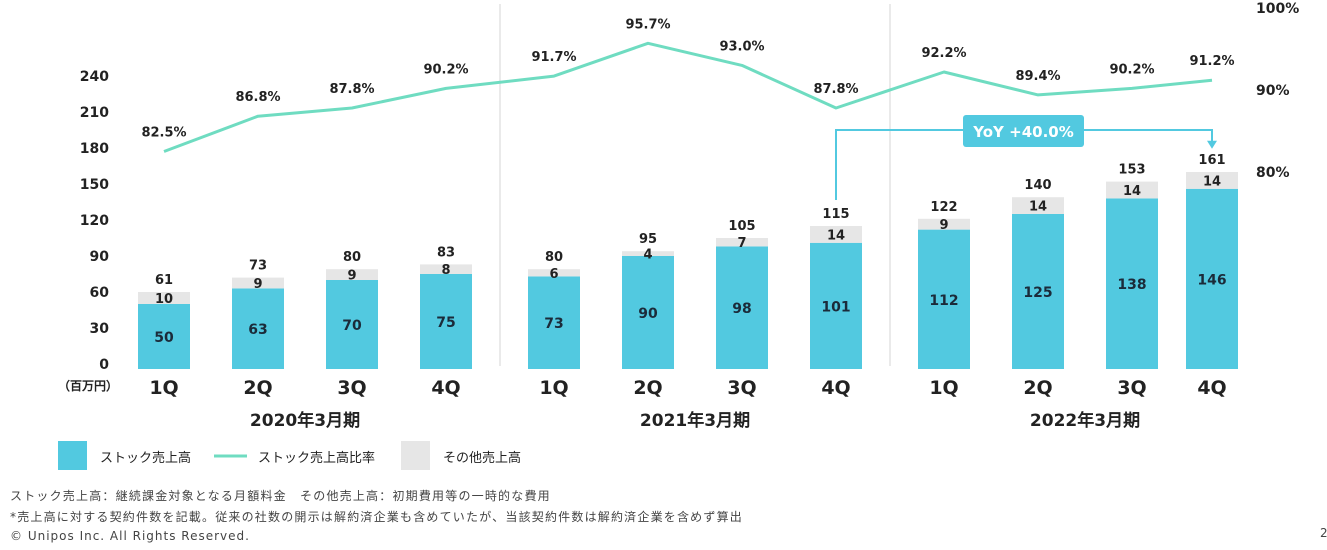 This screenshot has width=1327, height=550. What do you see at coordinates (1273, 91) in the screenshot?
I see `right-axis-tick: 90%` at bounding box center [1273, 91].